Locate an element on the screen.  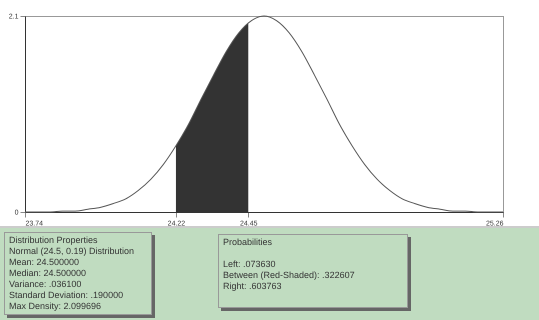
text: Probabilities Left: .073630 Between (Red-Shaded): .322607 Right: .603763 is located at coordinates (289, 264).